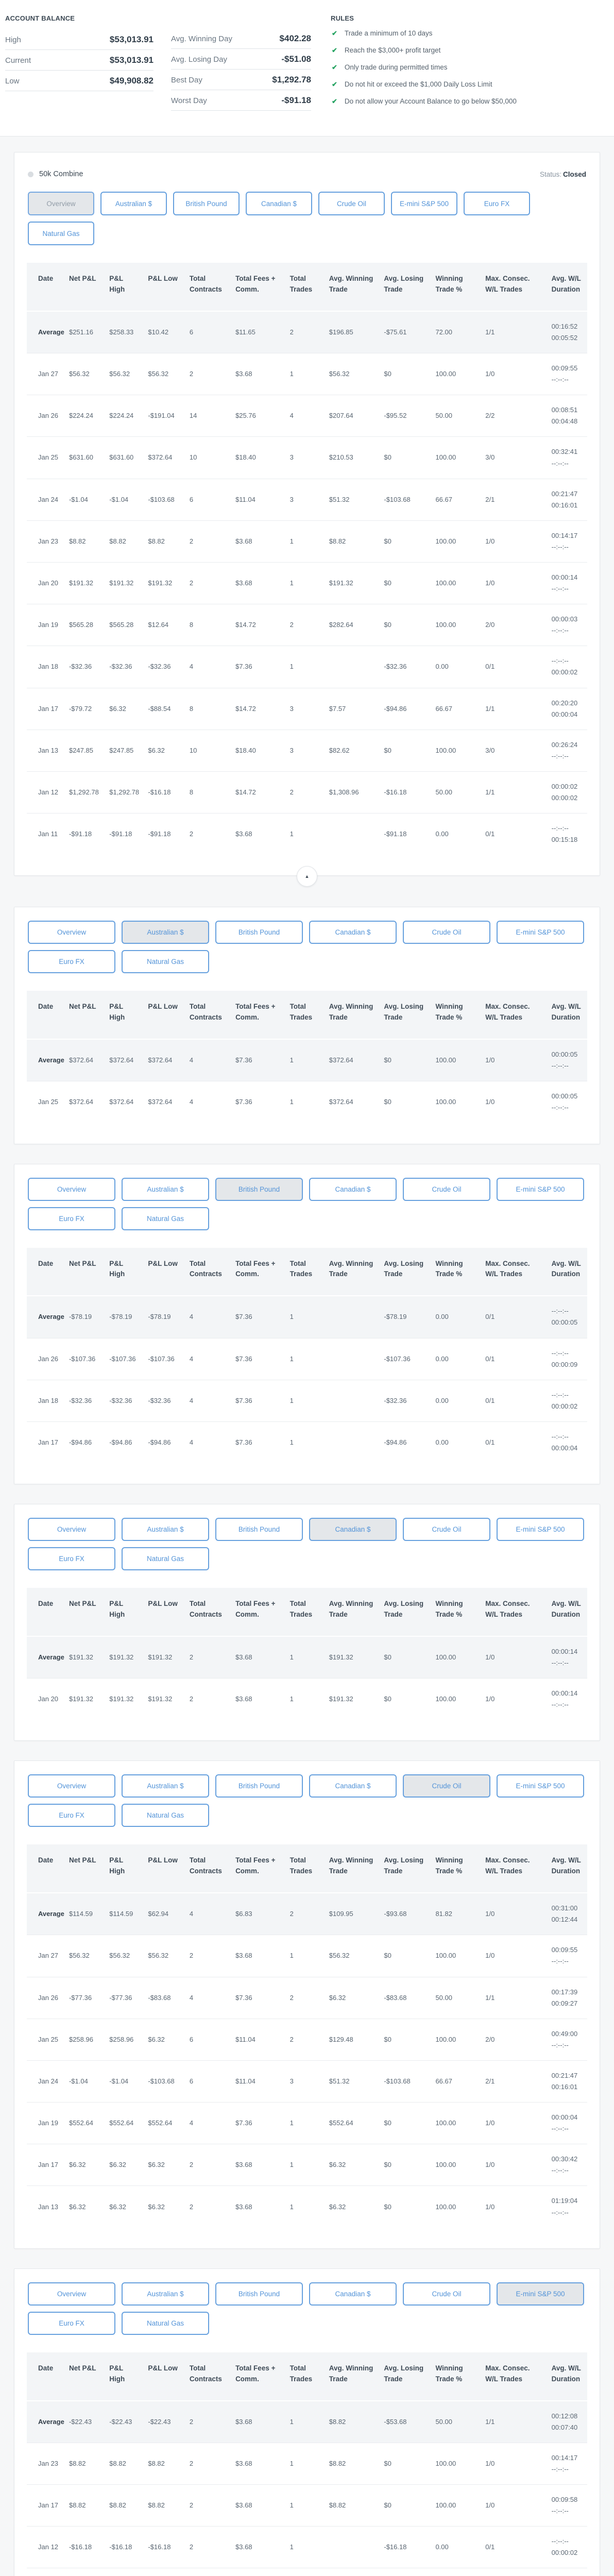  Describe the element at coordinates (46, 667) in the screenshot. I see `cell-date: Jan 18` at that location.